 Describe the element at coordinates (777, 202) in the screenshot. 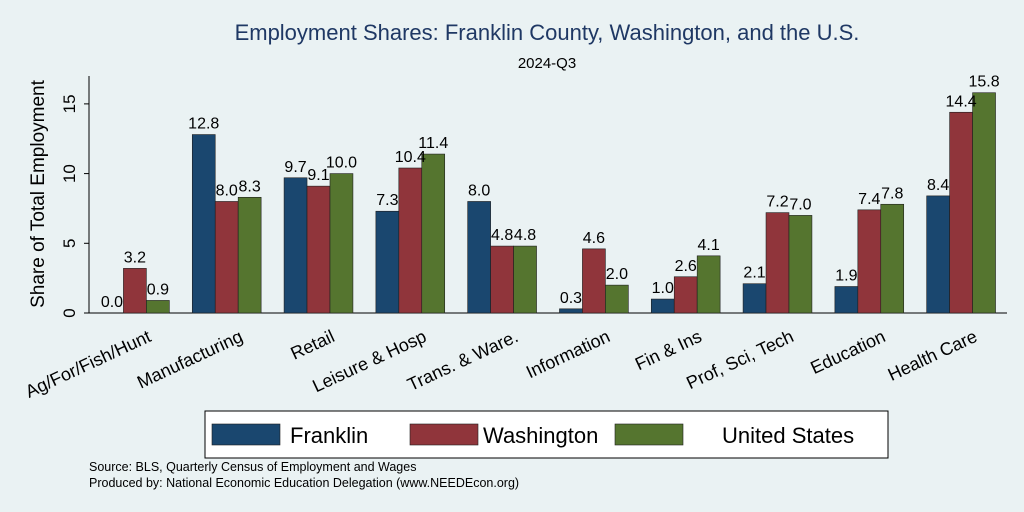

I see `data-label: 7.2` at that location.